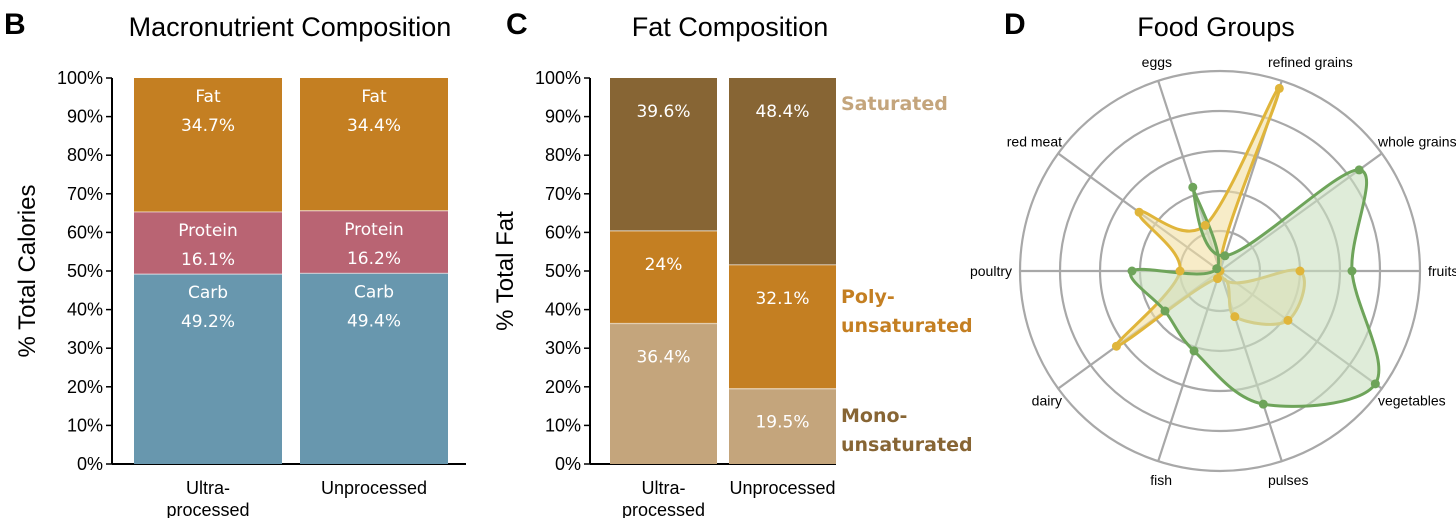  What do you see at coordinates (730, 27) in the screenshot?
I see `chart-title-fat: Fat Composition` at bounding box center [730, 27].